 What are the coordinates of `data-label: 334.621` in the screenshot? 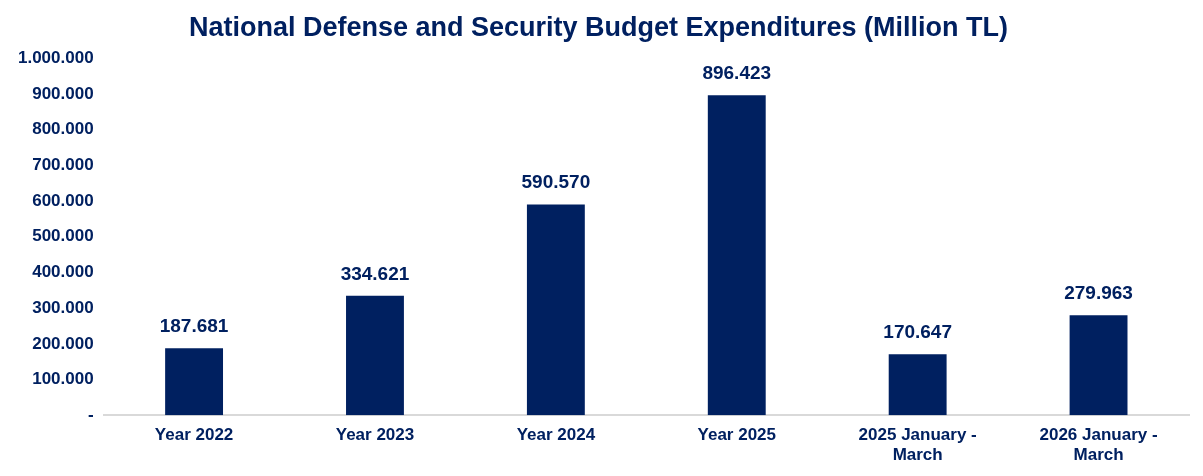 It's located at (375, 273).